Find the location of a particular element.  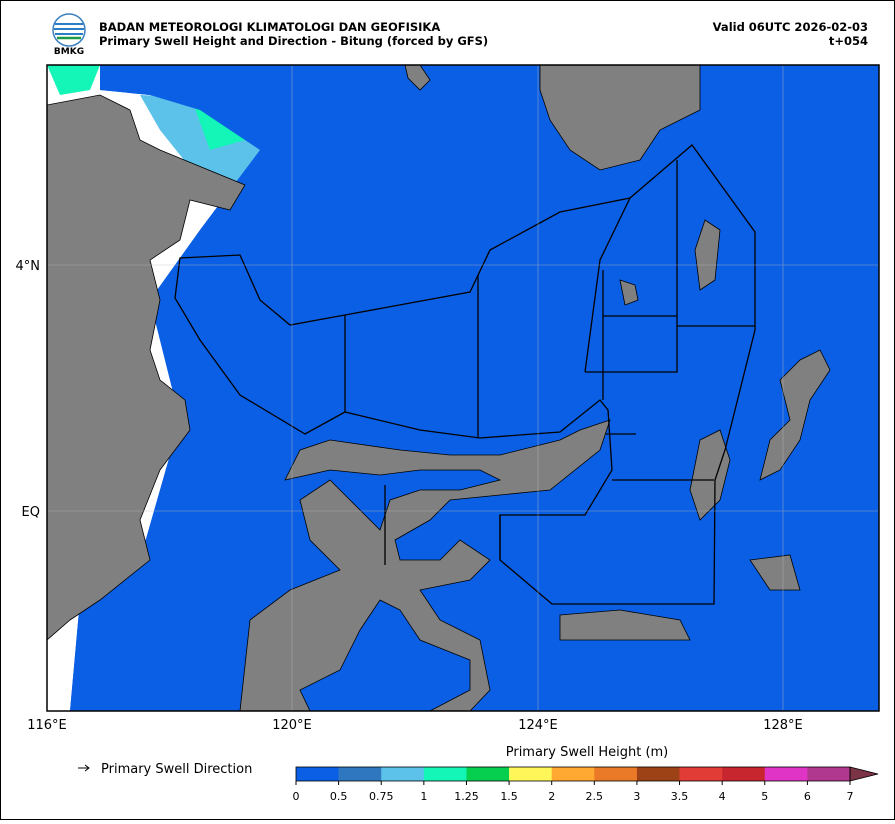

colorbar-tick-label: 3 is located at coordinates (636, 796).